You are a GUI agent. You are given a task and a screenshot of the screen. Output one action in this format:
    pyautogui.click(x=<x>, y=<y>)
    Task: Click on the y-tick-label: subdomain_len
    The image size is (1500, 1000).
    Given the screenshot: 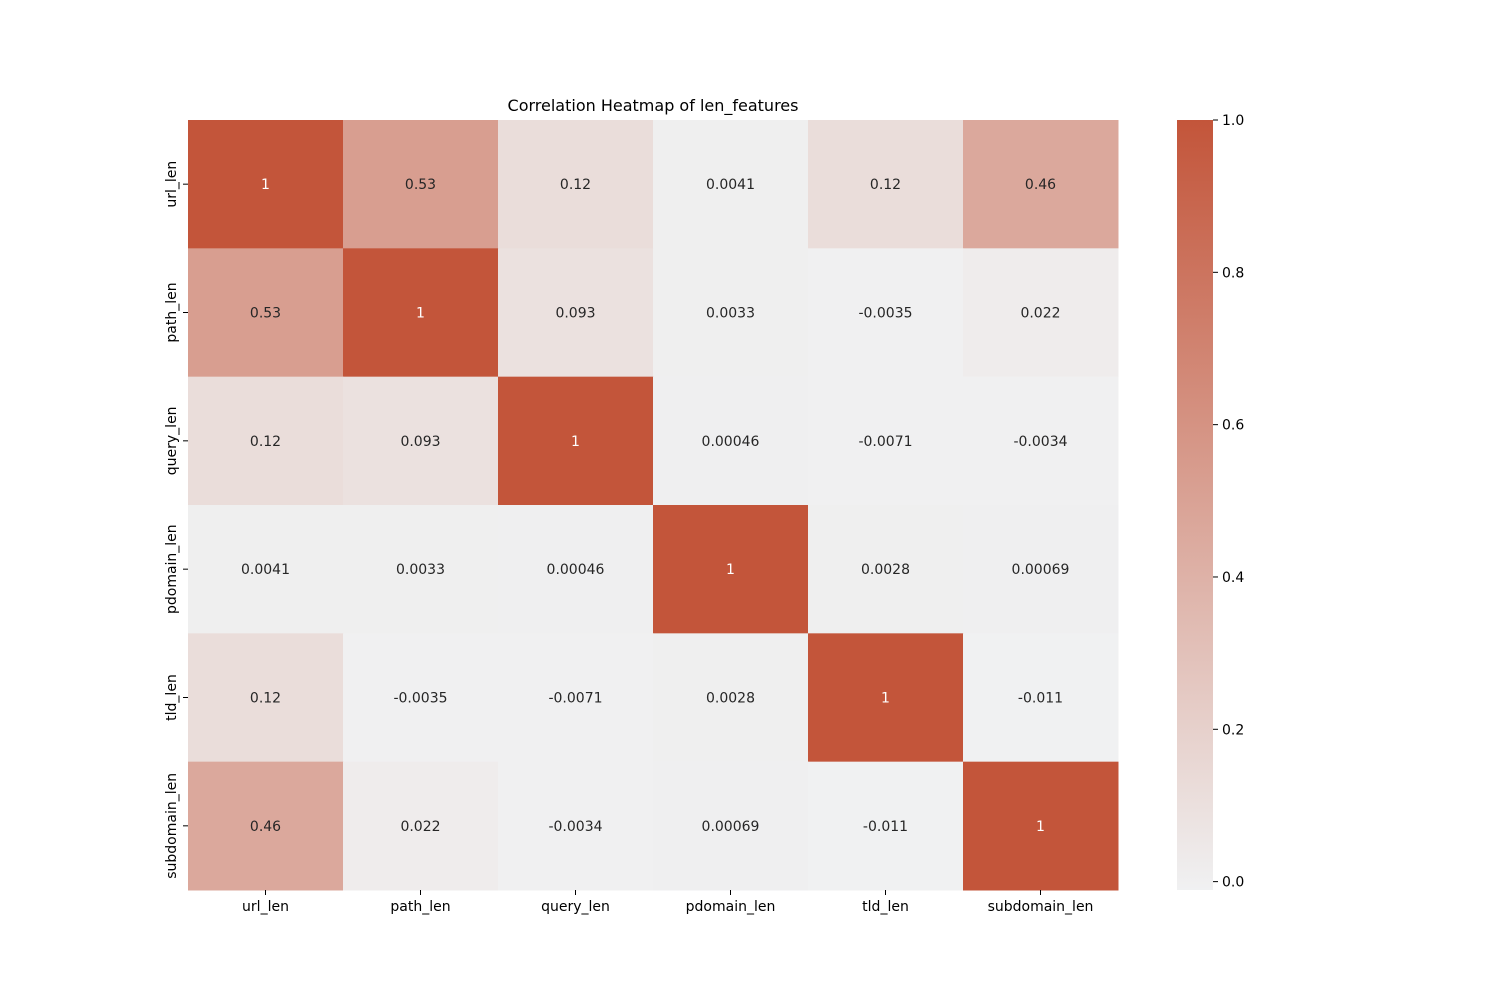 What is the action you would take?
    pyautogui.click(x=172, y=826)
    